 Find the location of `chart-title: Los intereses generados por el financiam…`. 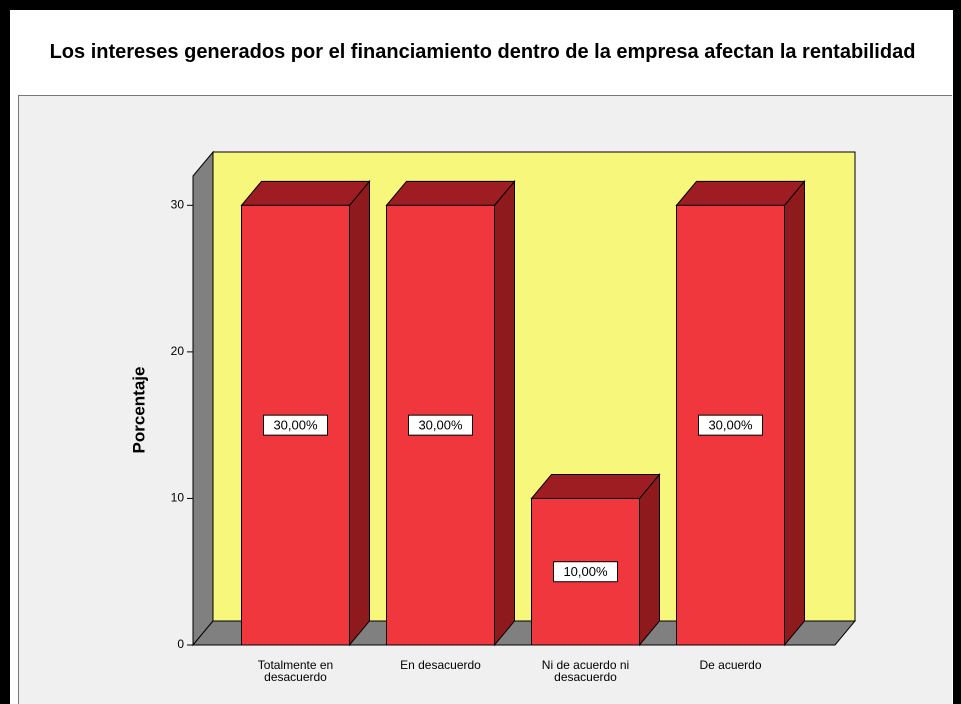

chart-title: Los intereses generados por el financiam… is located at coordinates (482, 52).